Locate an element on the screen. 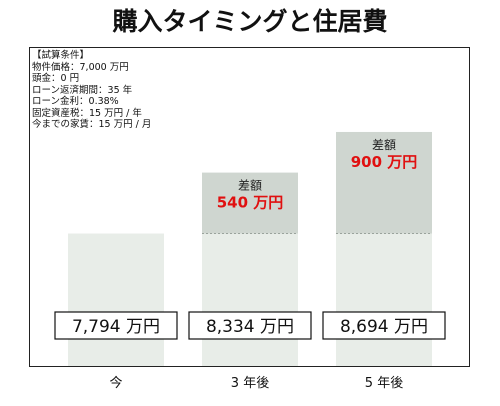 The height and width of the screenshot is (406, 500). difference-bar-5-years is located at coordinates (384, 182).